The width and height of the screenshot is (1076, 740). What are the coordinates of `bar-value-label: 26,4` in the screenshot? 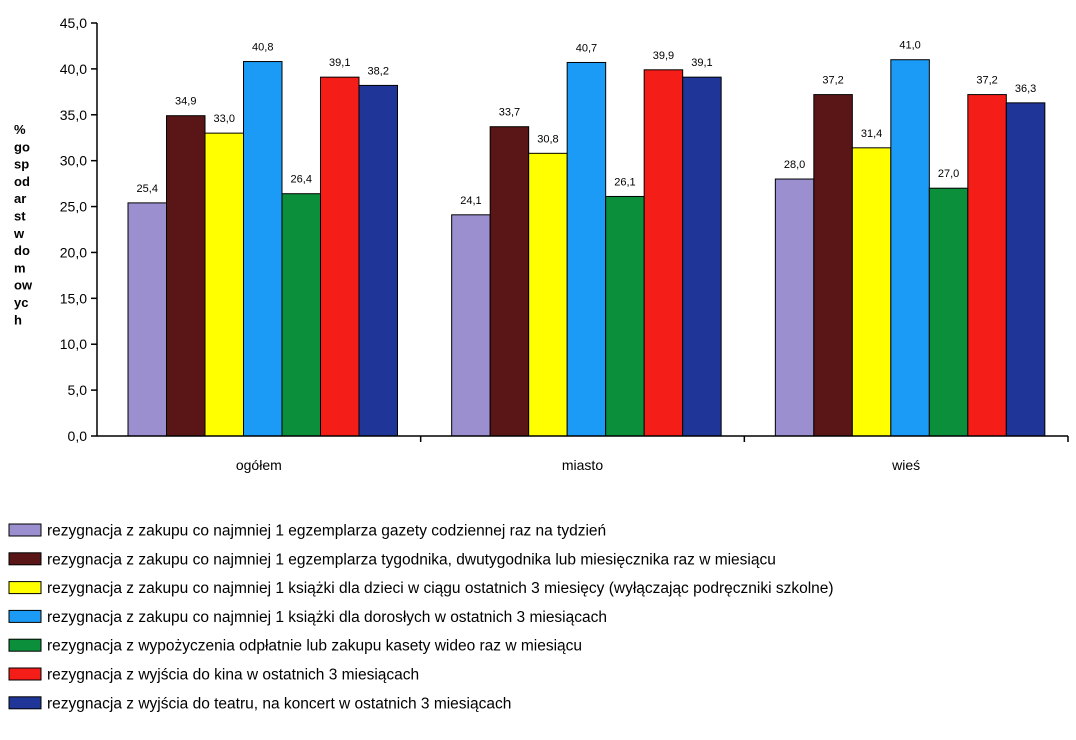 It's located at (301, 180).